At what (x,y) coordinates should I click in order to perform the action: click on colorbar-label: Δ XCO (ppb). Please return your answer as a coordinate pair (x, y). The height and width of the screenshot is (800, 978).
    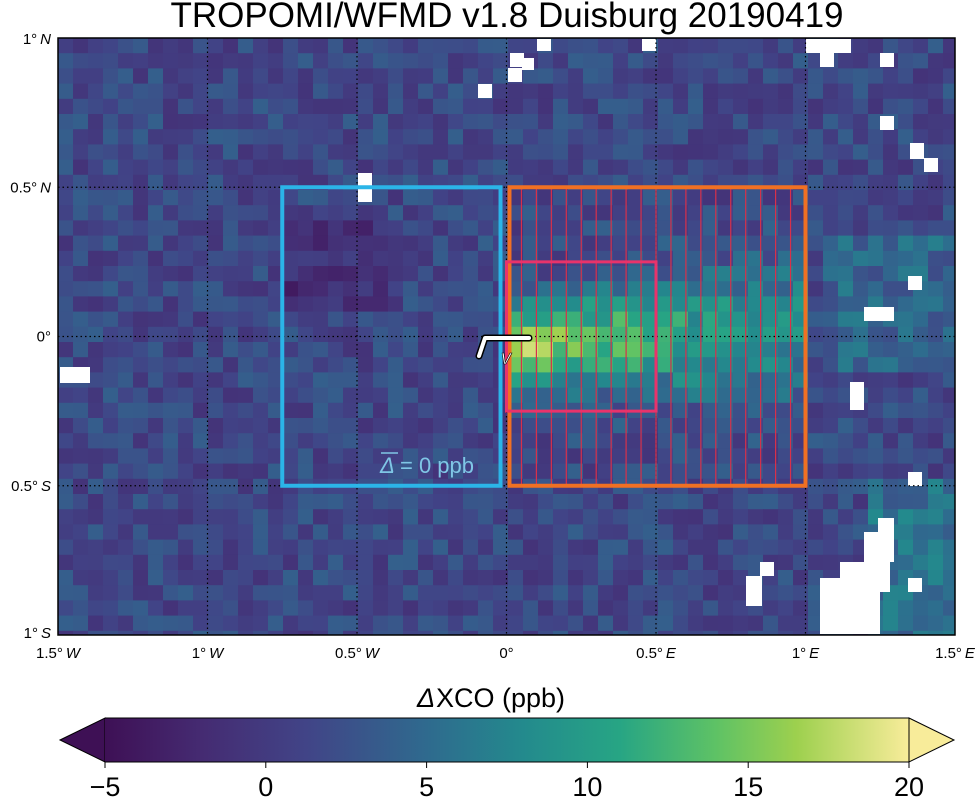
    Looking at the image, I should click on (490, 698).